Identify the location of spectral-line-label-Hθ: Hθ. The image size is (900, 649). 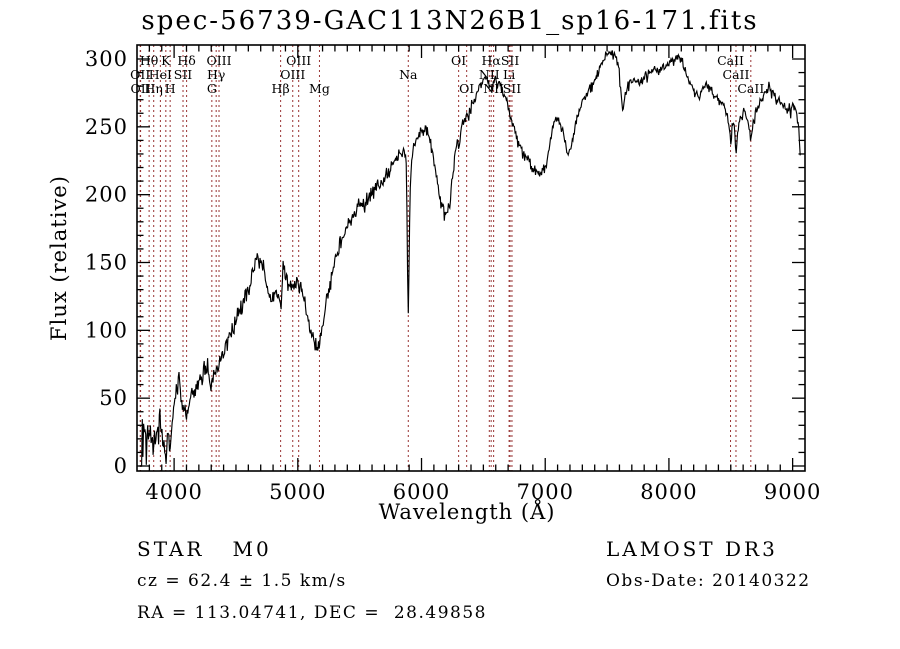
(149, 60).